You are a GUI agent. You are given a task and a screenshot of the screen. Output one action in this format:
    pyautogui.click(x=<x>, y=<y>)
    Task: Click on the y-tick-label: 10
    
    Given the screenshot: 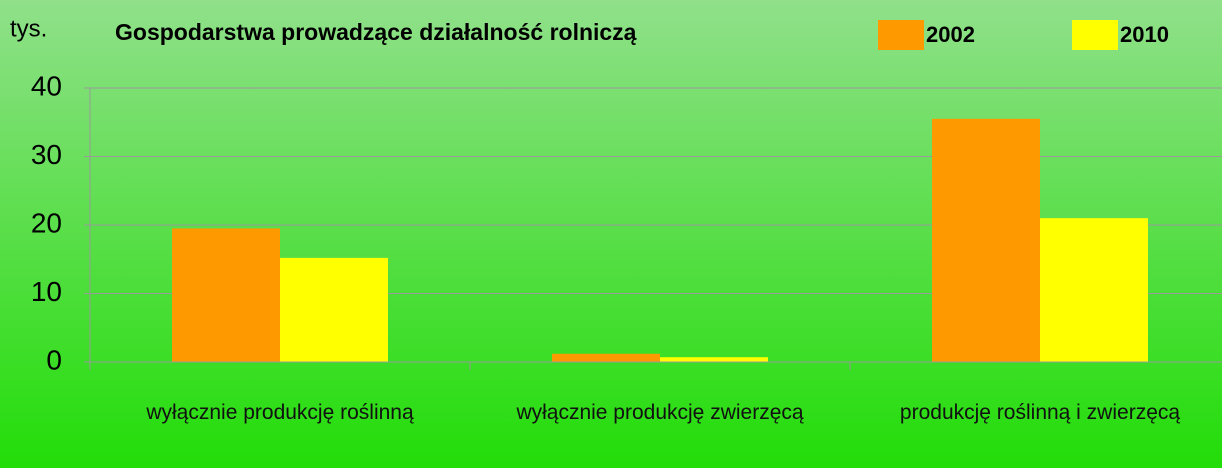 What is the action you would take?
    pyautogui.click(x=46, y=291)
    